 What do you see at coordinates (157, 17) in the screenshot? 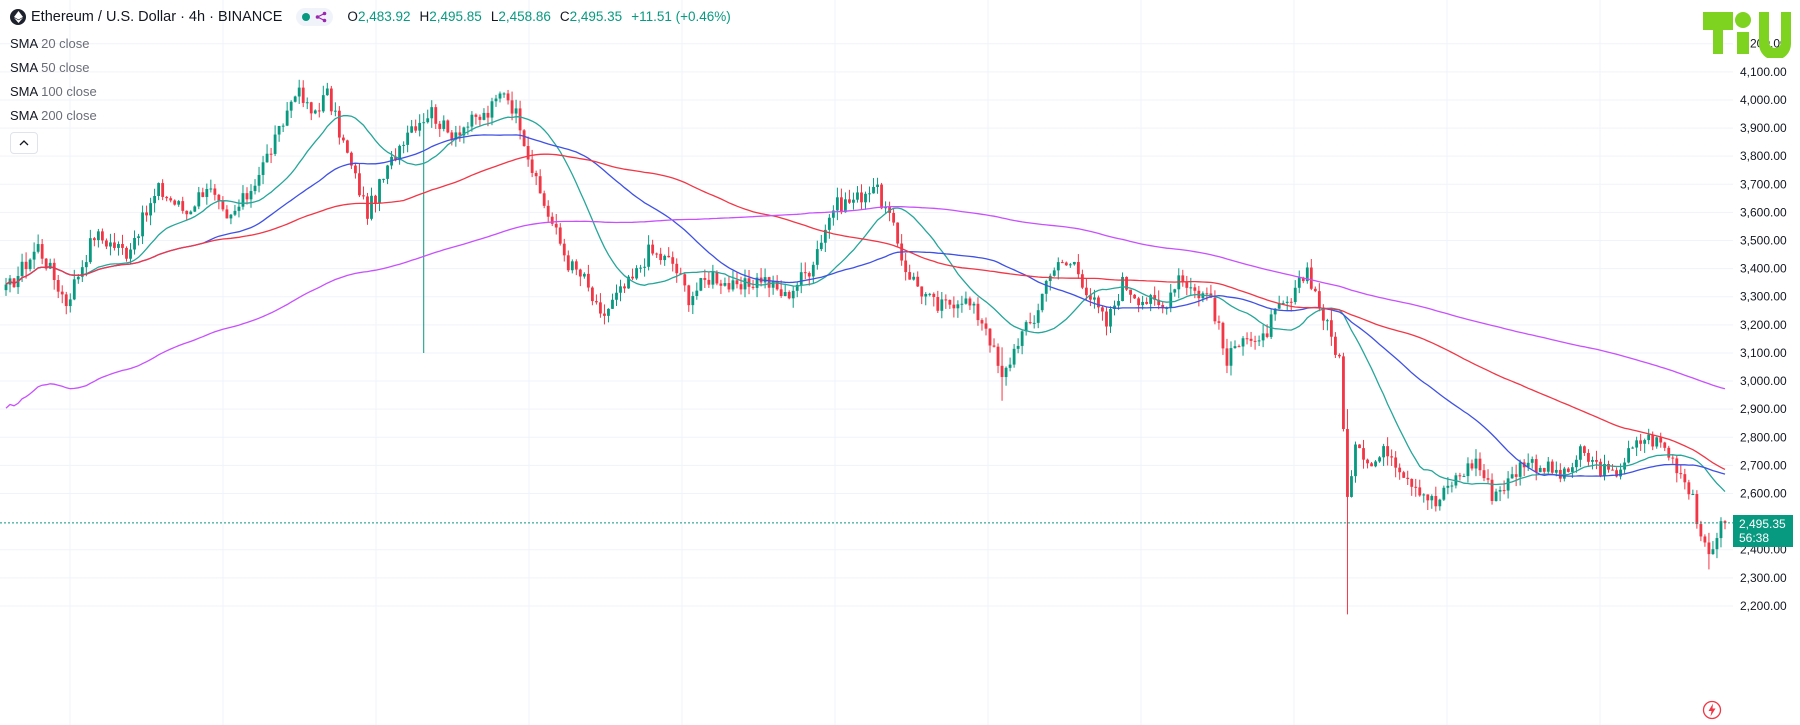
I see `chart-title: Ethereum / U.S. Dollar · 4h · BINANCE` at bounding box center [157, 17].